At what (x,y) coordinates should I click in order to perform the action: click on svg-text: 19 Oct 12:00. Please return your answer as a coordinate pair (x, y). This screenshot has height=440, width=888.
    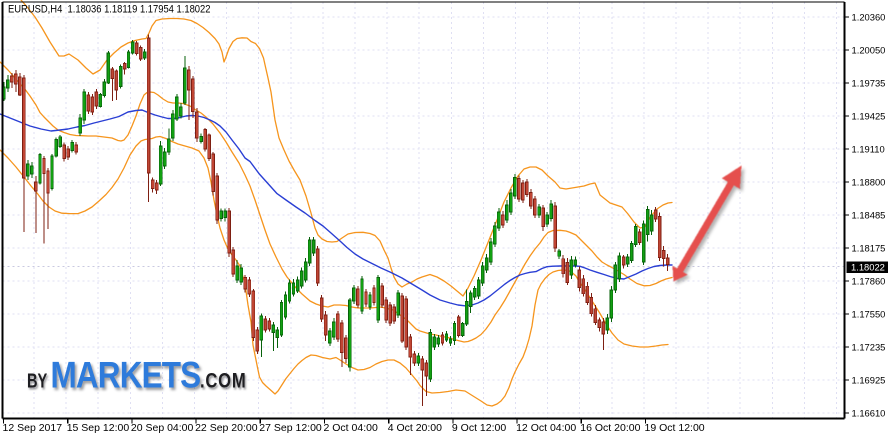
    Looking at the image, I should click on (675, 428).